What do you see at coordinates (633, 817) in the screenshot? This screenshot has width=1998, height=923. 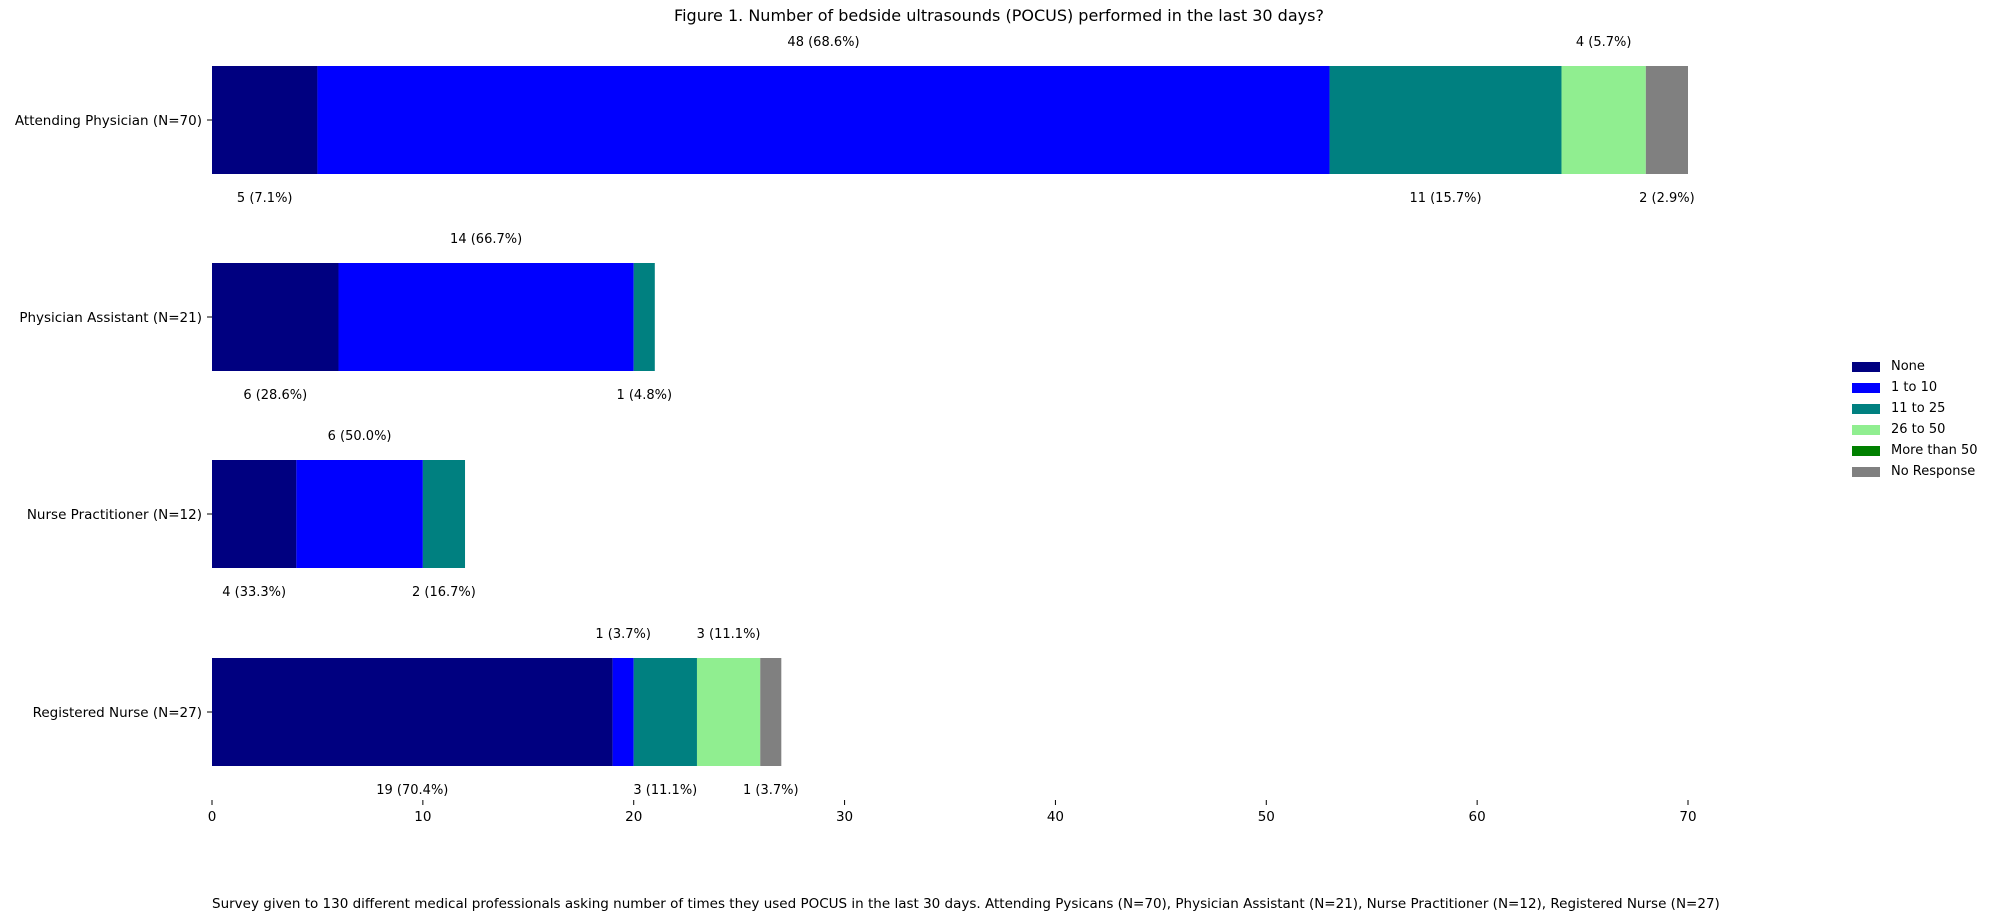 I see `x-tick-label: 20` at bounding box center [633, 817].